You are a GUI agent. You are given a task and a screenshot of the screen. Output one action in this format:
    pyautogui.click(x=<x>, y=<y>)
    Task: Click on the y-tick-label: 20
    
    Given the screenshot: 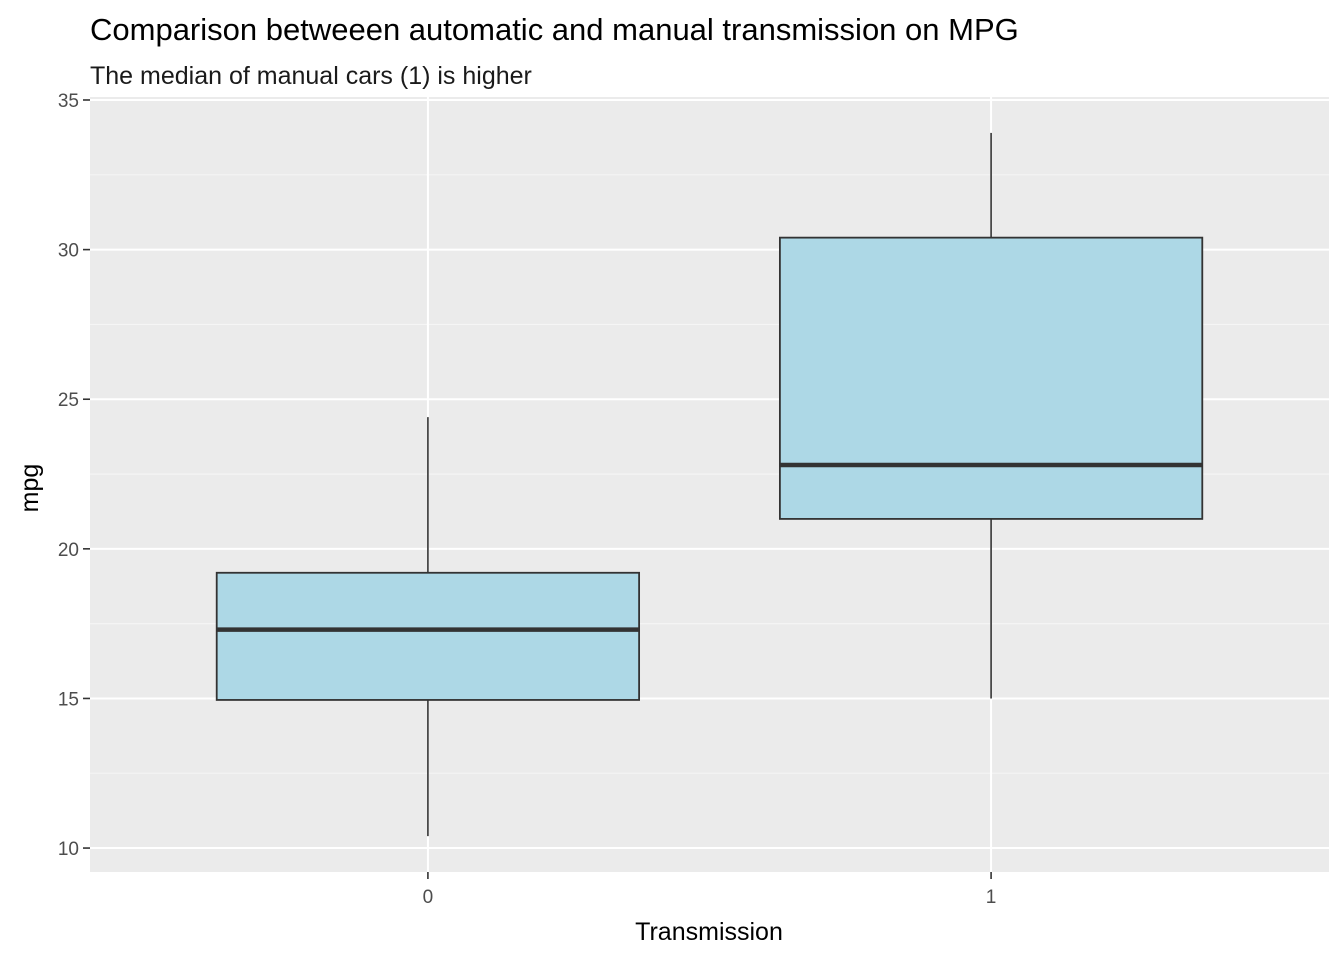 What is the action you would take?
    pyautogui.click(x=68, y=550)
    